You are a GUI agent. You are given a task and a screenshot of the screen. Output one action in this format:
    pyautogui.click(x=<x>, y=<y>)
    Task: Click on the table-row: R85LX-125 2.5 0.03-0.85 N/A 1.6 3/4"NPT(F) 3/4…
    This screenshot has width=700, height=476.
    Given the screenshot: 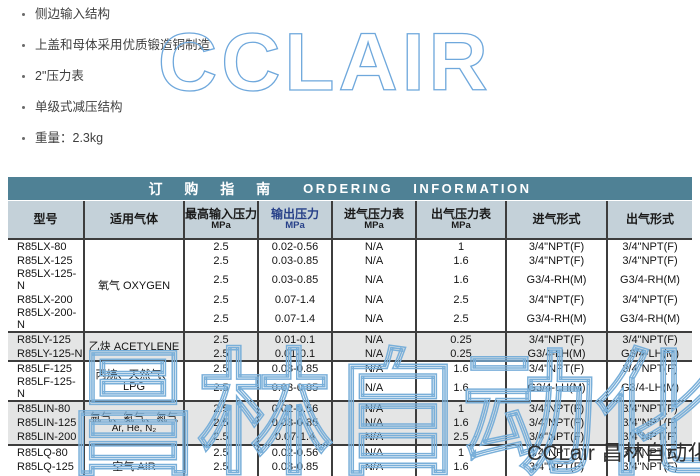 What is the action you would take?
    pyautogui.click(x=350, y=261)
    